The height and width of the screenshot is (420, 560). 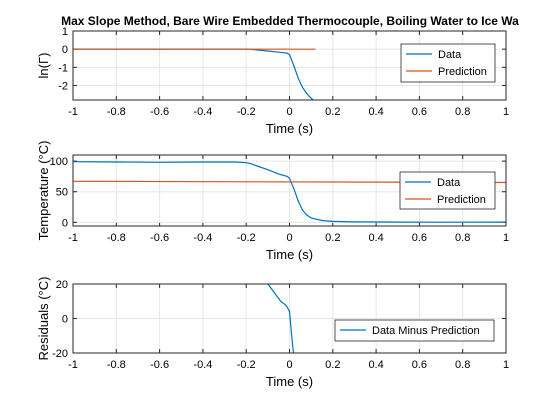 What do you see at coordinates (62, 285) in the screenshot?
I see `y-tick-label: 20` at bounding box center [62, 285].